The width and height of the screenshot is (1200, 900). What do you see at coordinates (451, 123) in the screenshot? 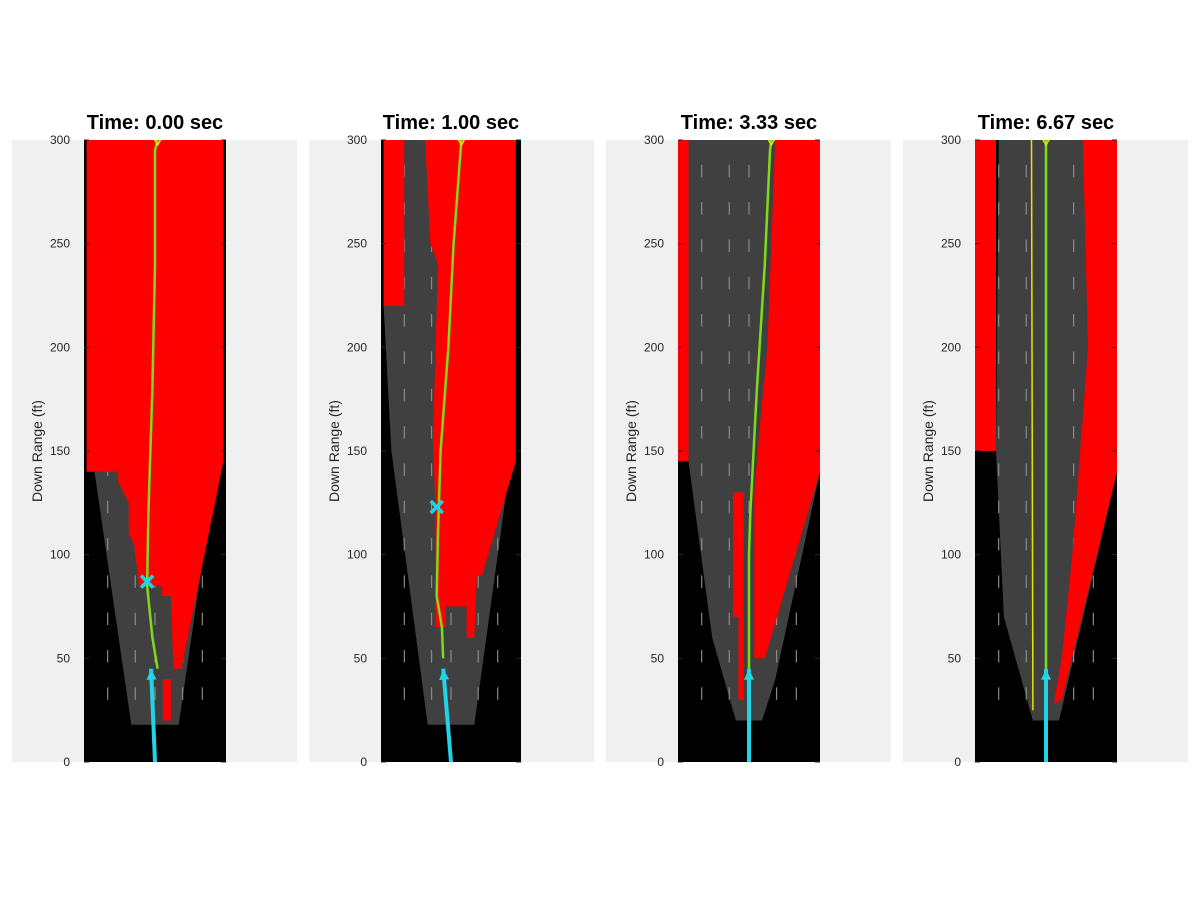
I see `subplot-title: Time: 1.00 sec` at bounding box center [451, 123].